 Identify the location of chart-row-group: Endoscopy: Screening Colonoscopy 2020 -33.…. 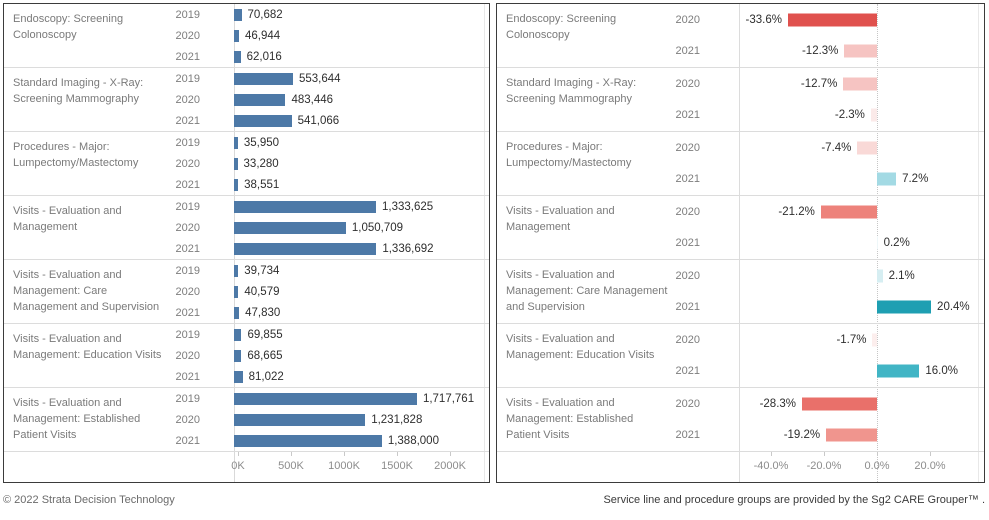
(740, 36).